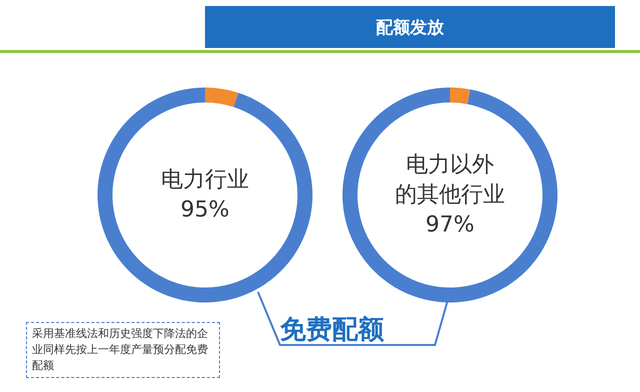 The height and width of the screenshot is (392, 640). Describe the element at coordinates (450, 225) in the screenshot. I see `data-label: 97%` at that location.